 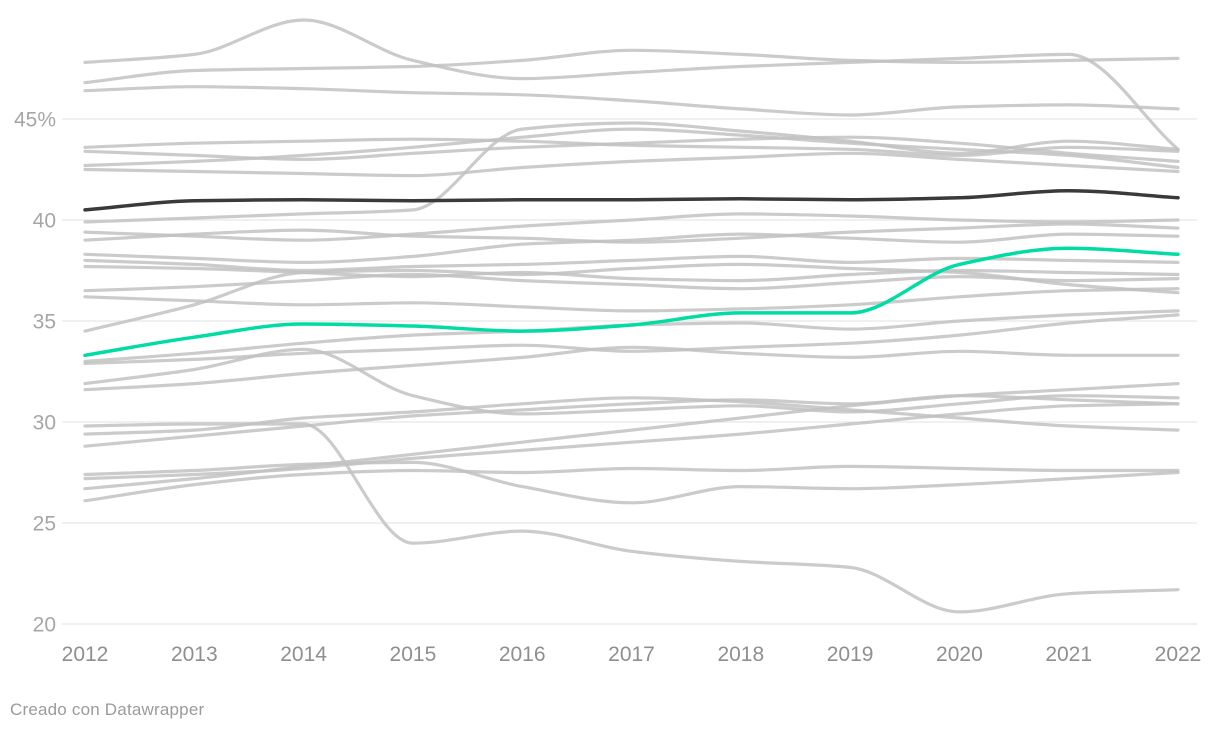 What do you see at coordinates (44, 322) in the screenshot?
I see `y-tick-label: 35` at bounding box center [44, 322].